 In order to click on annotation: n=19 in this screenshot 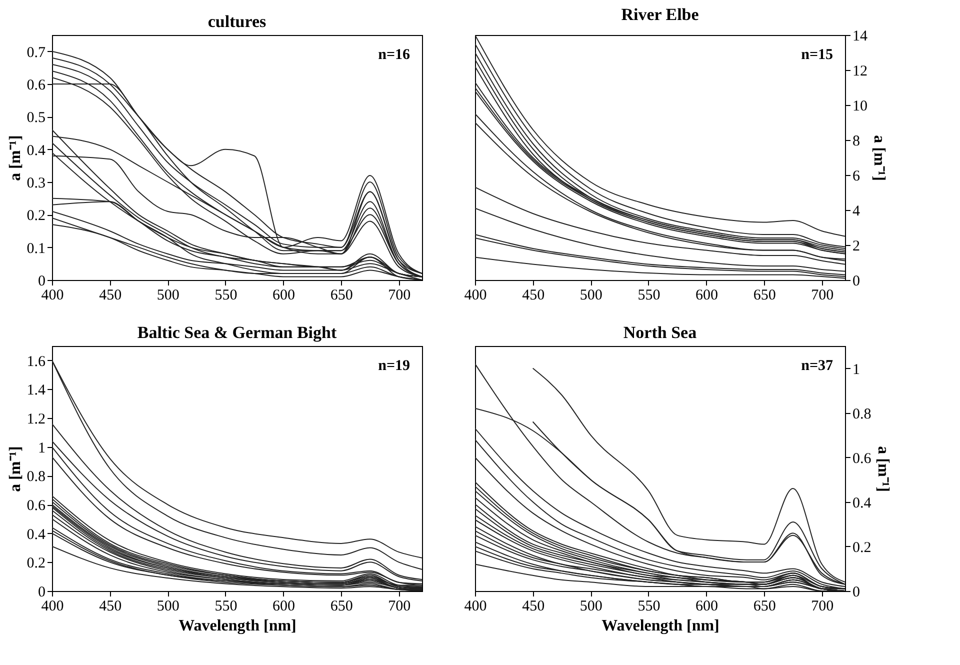, I will do `click(394, 366)`.